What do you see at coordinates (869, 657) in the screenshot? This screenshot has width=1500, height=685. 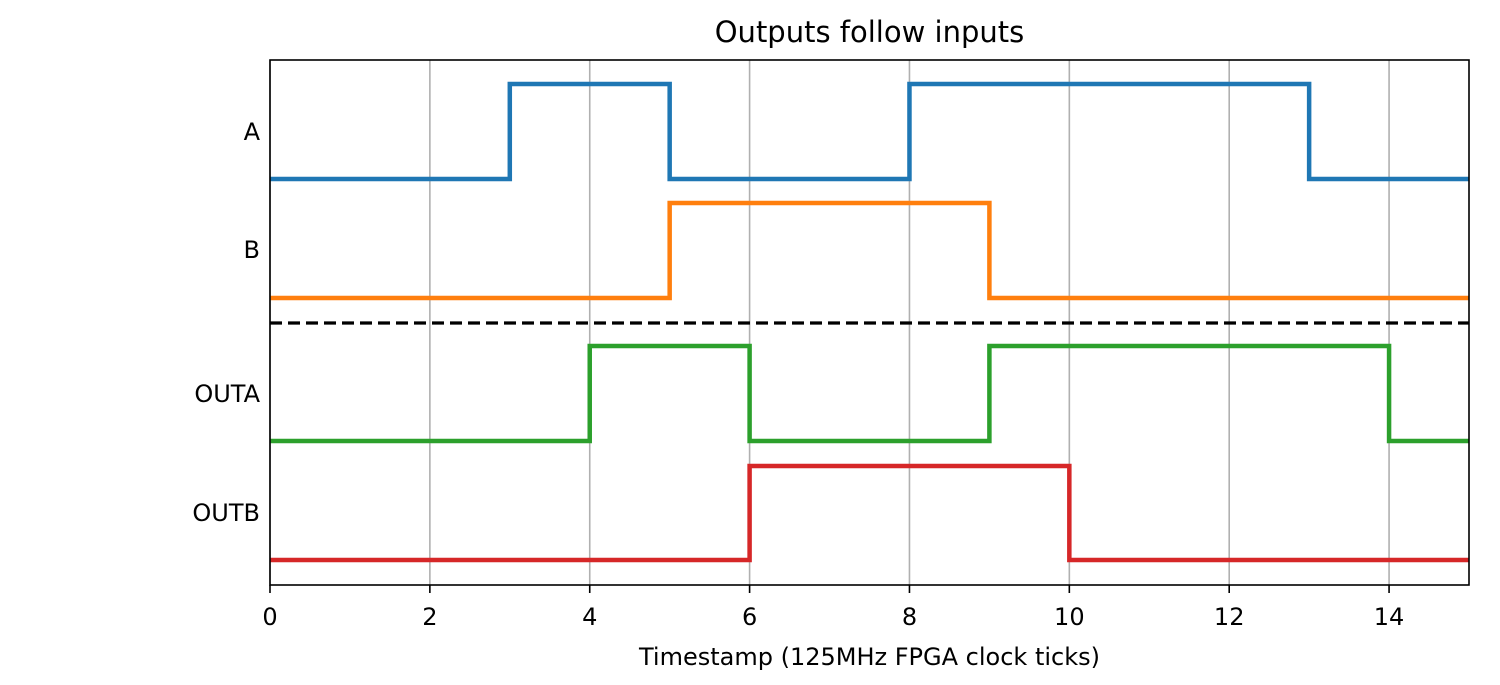 I see `x-axis-label: Timestamp (125MHz FPGA clock ticks)` at bounding box center [869, 657].